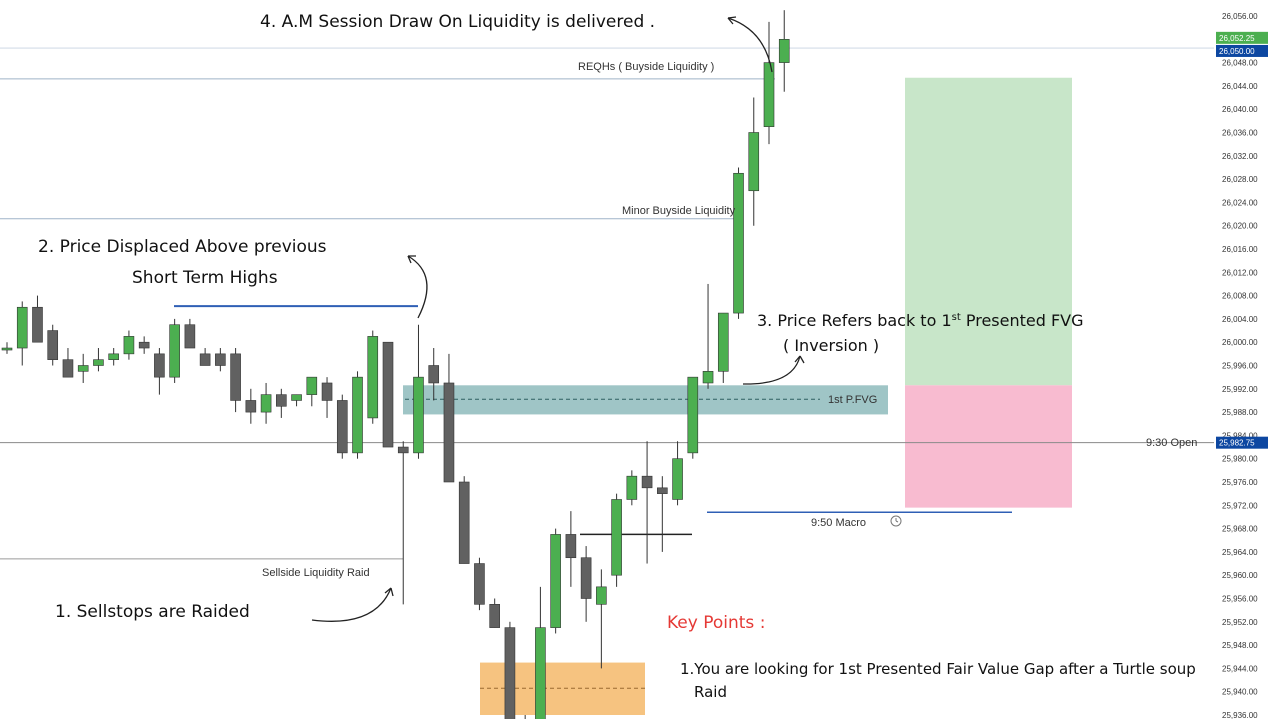  I want to click on key-points-title: Key Points :, so click(716, 623).